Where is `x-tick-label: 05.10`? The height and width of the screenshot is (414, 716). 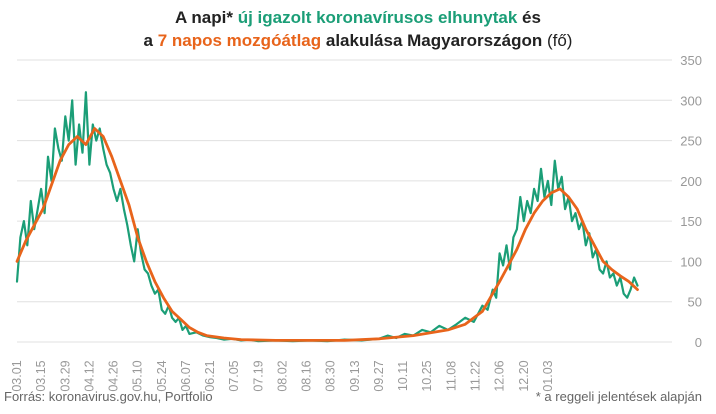
x-tick-label: 05.10 is located at coordinates (138, 375).